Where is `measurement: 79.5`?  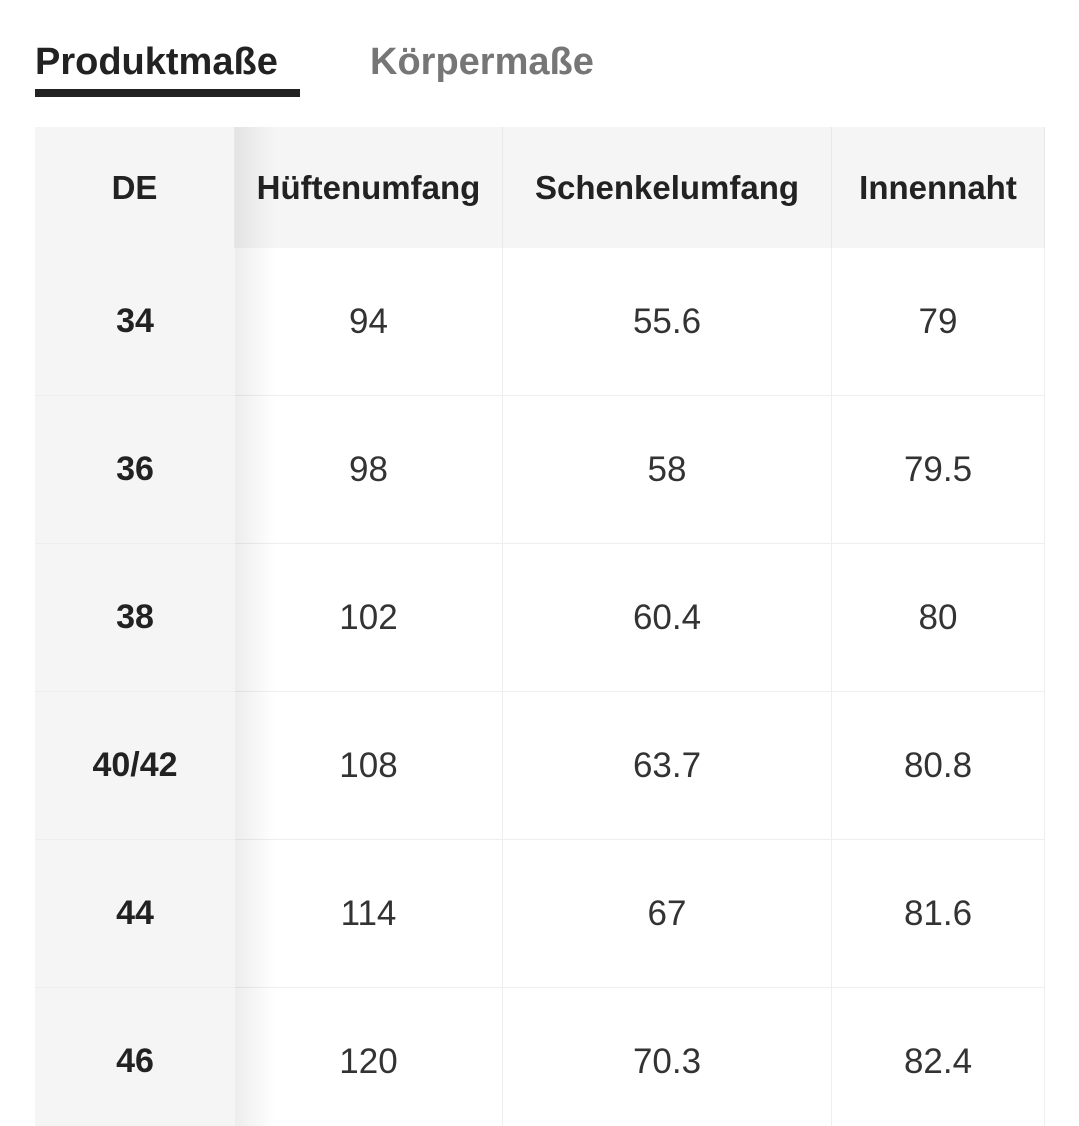
measurement: 79.5 is located at coordinates (938, 470).